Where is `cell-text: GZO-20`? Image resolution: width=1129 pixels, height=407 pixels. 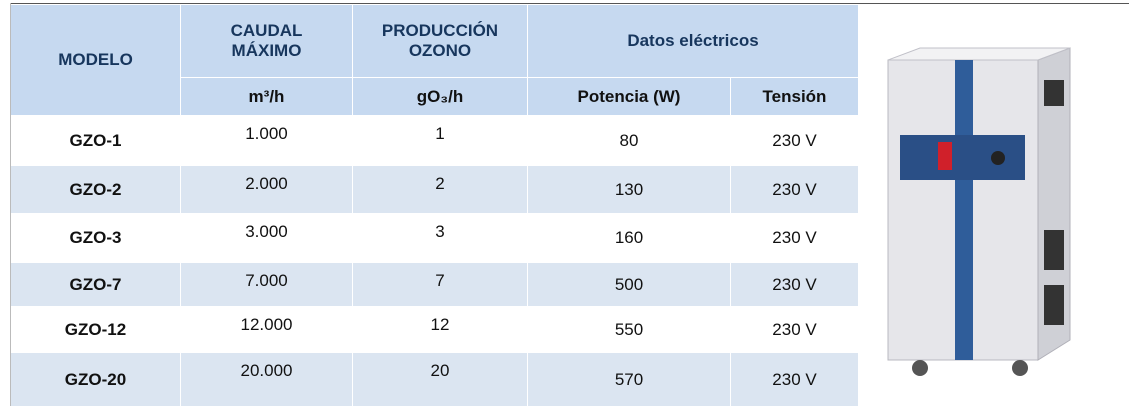 cell-text: GZO-20 is located at coordinates (95, 379).